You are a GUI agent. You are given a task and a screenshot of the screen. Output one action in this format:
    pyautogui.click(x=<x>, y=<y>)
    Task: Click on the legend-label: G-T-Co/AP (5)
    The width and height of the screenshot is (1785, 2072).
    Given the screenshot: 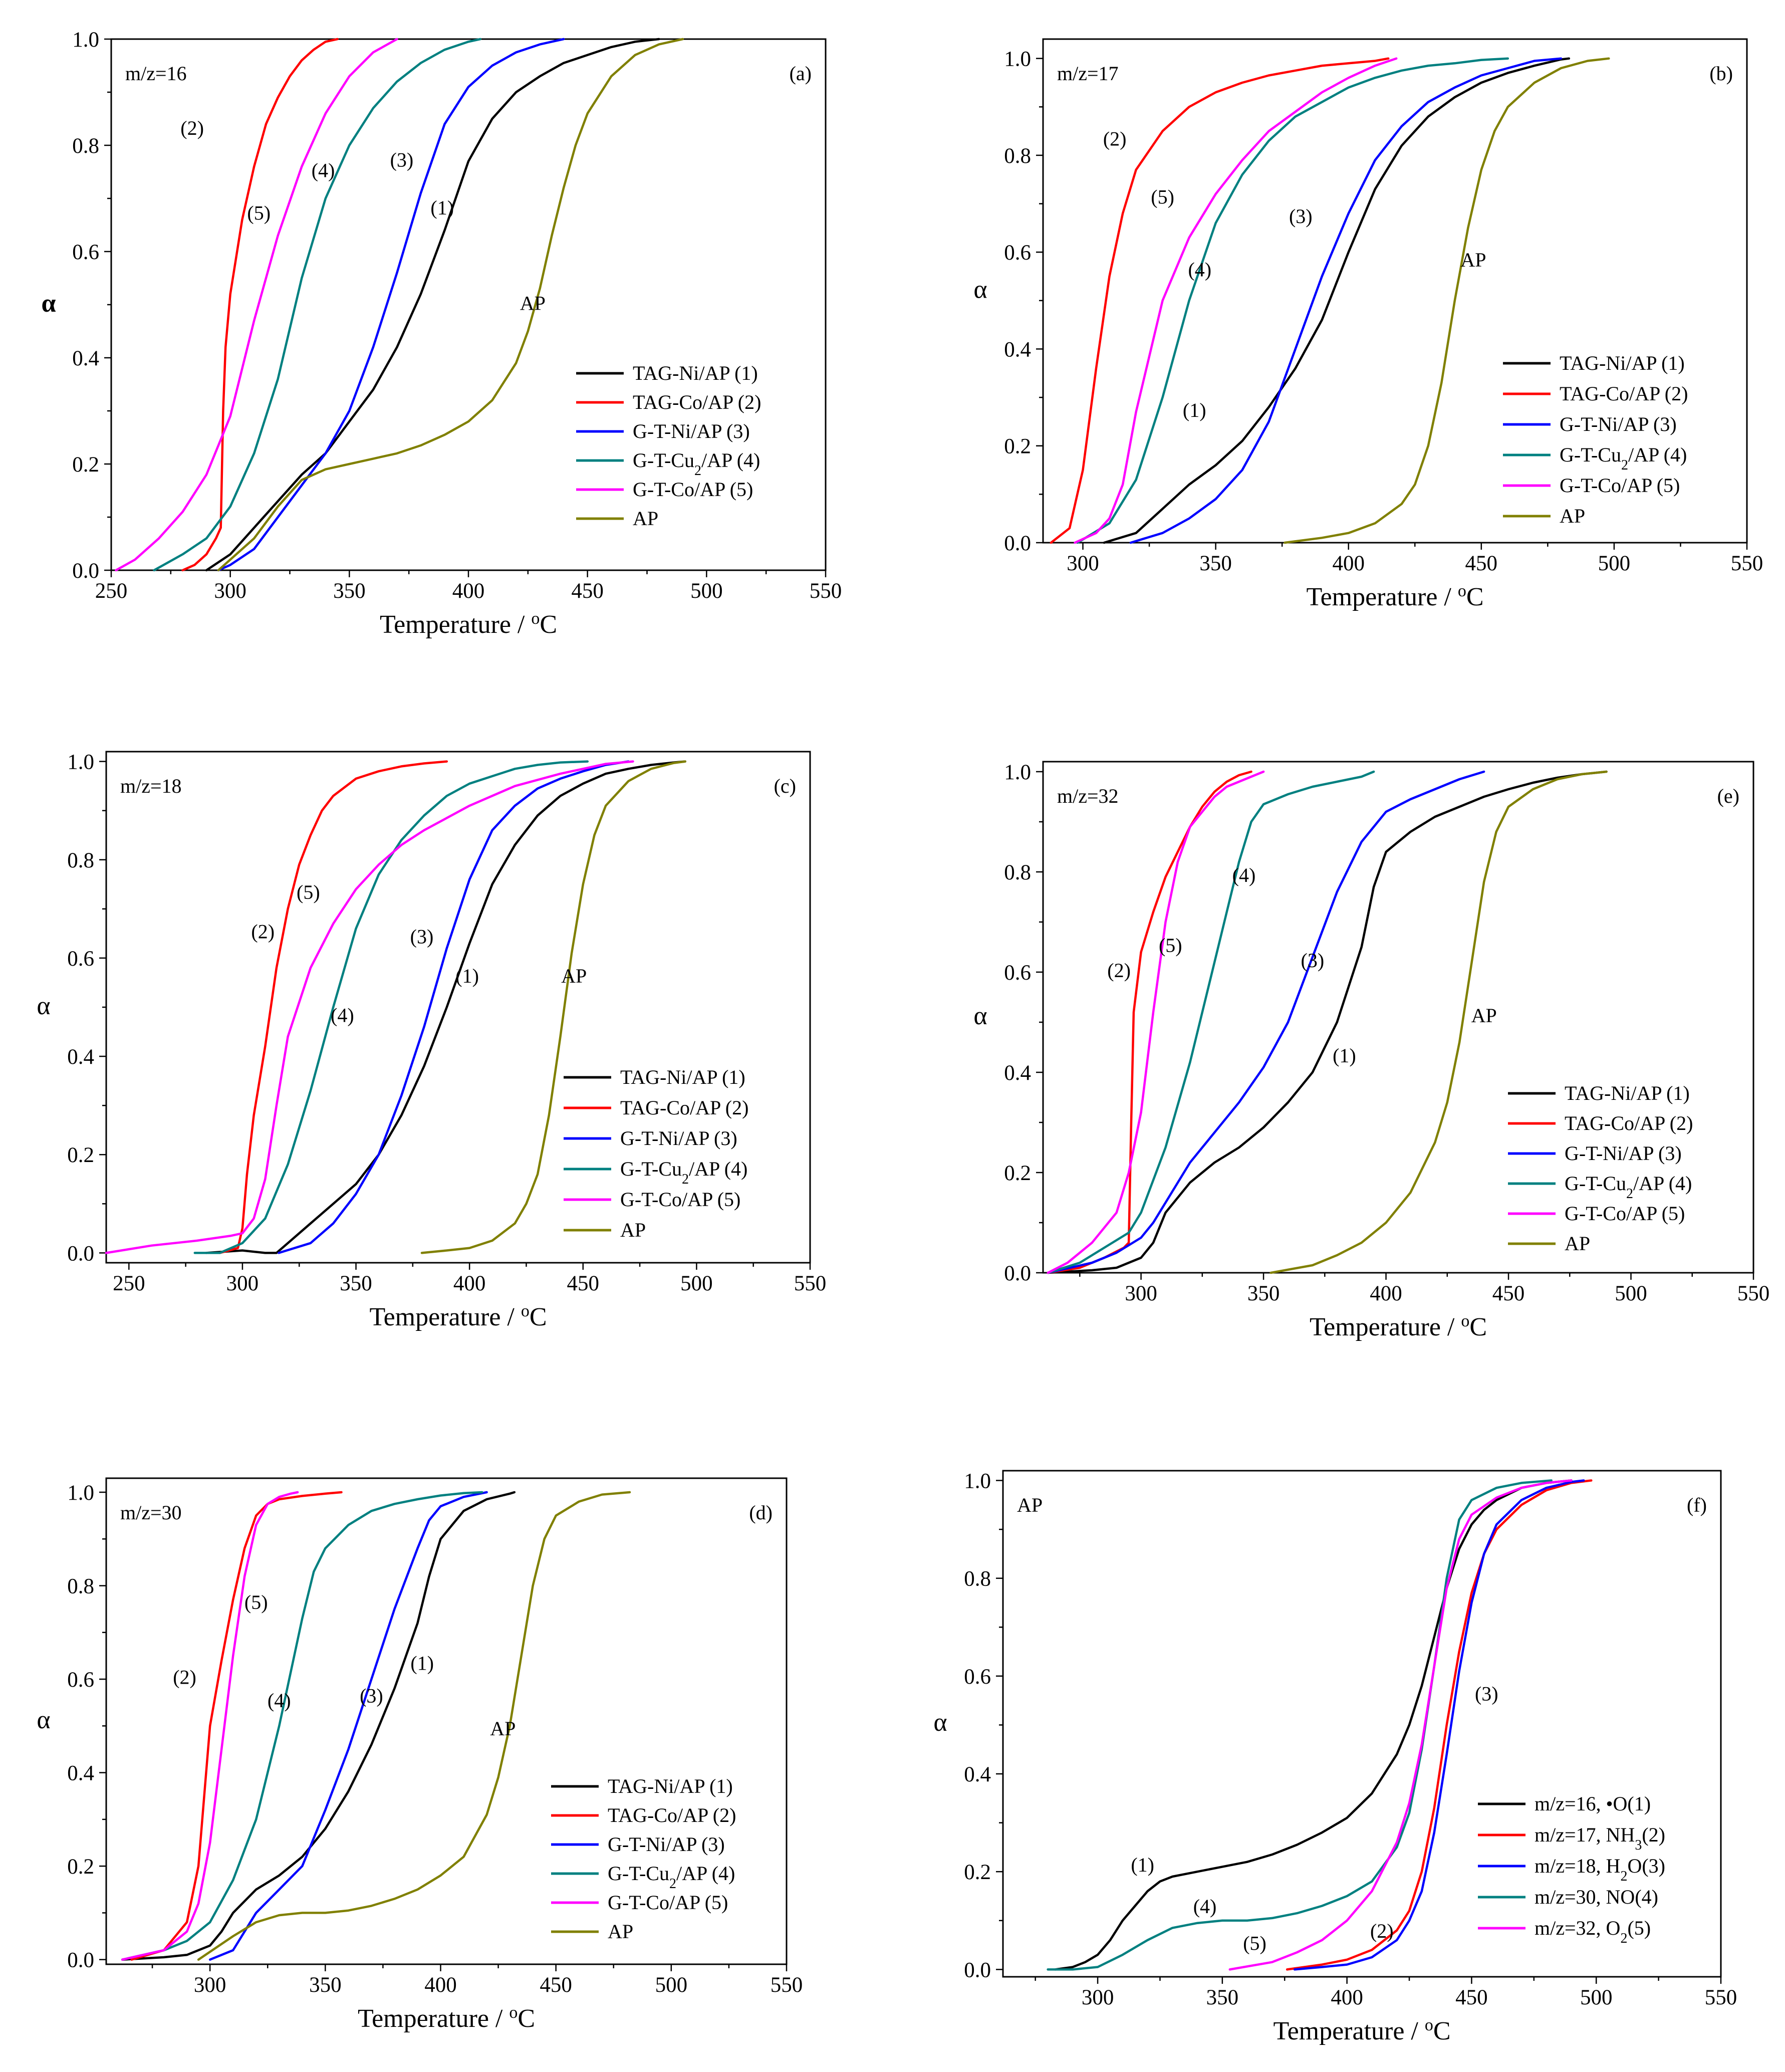 What is the action you would take?
    pyautogui.click(x=1620, y=485)
    